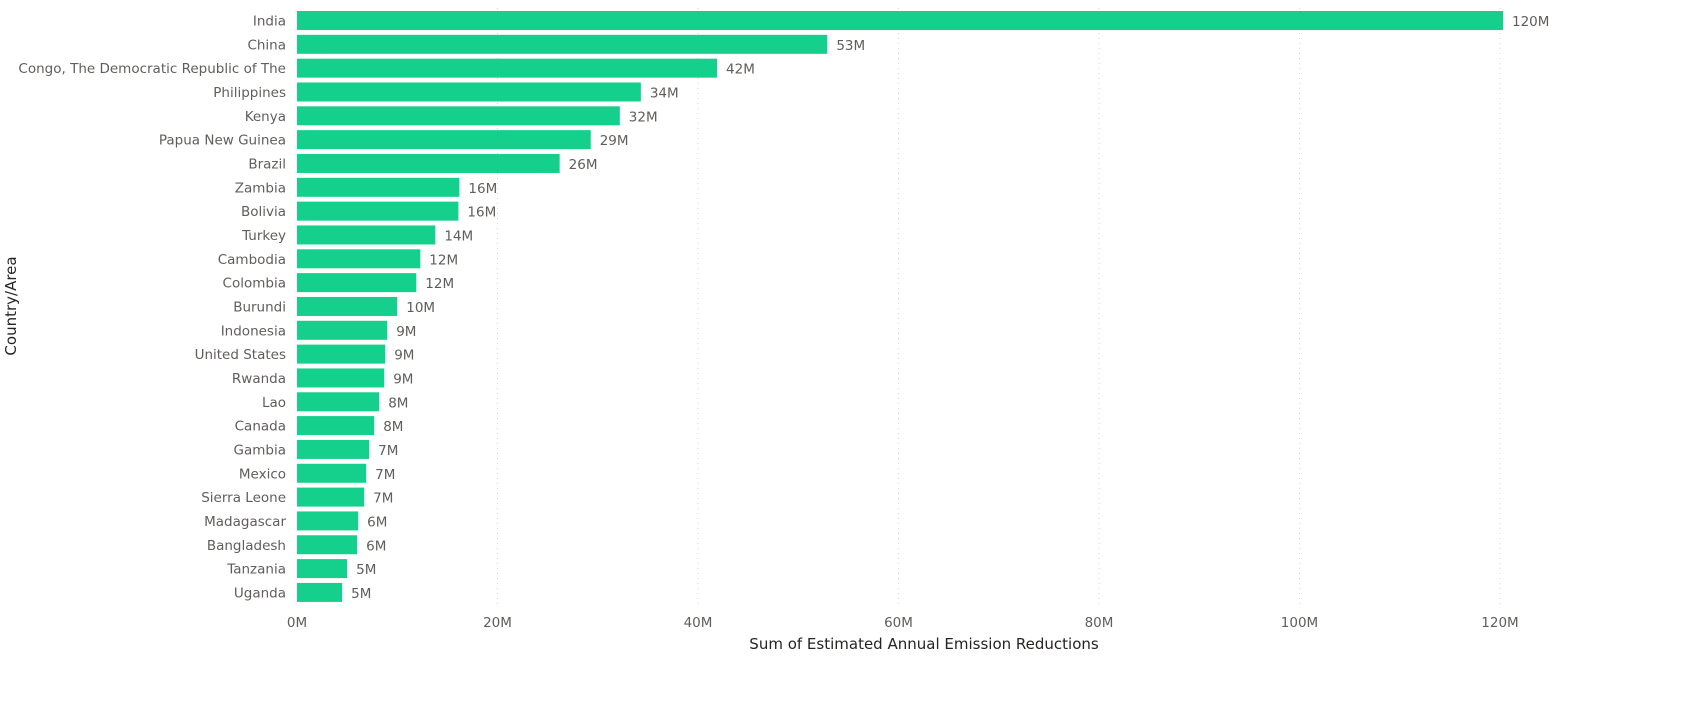 The image size is (1688, 707). I want to click on category-label: Brazil, so click(267, 164).